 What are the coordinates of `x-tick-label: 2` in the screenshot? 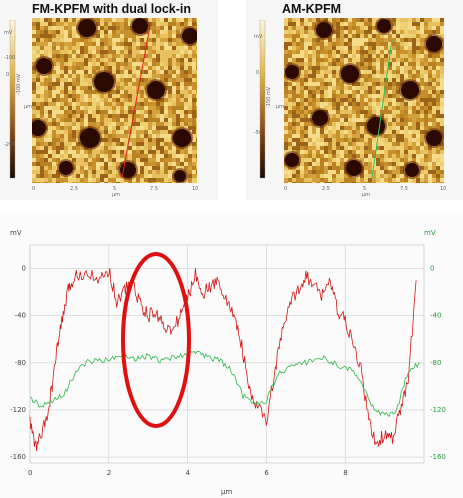 It's located at (109, 473).